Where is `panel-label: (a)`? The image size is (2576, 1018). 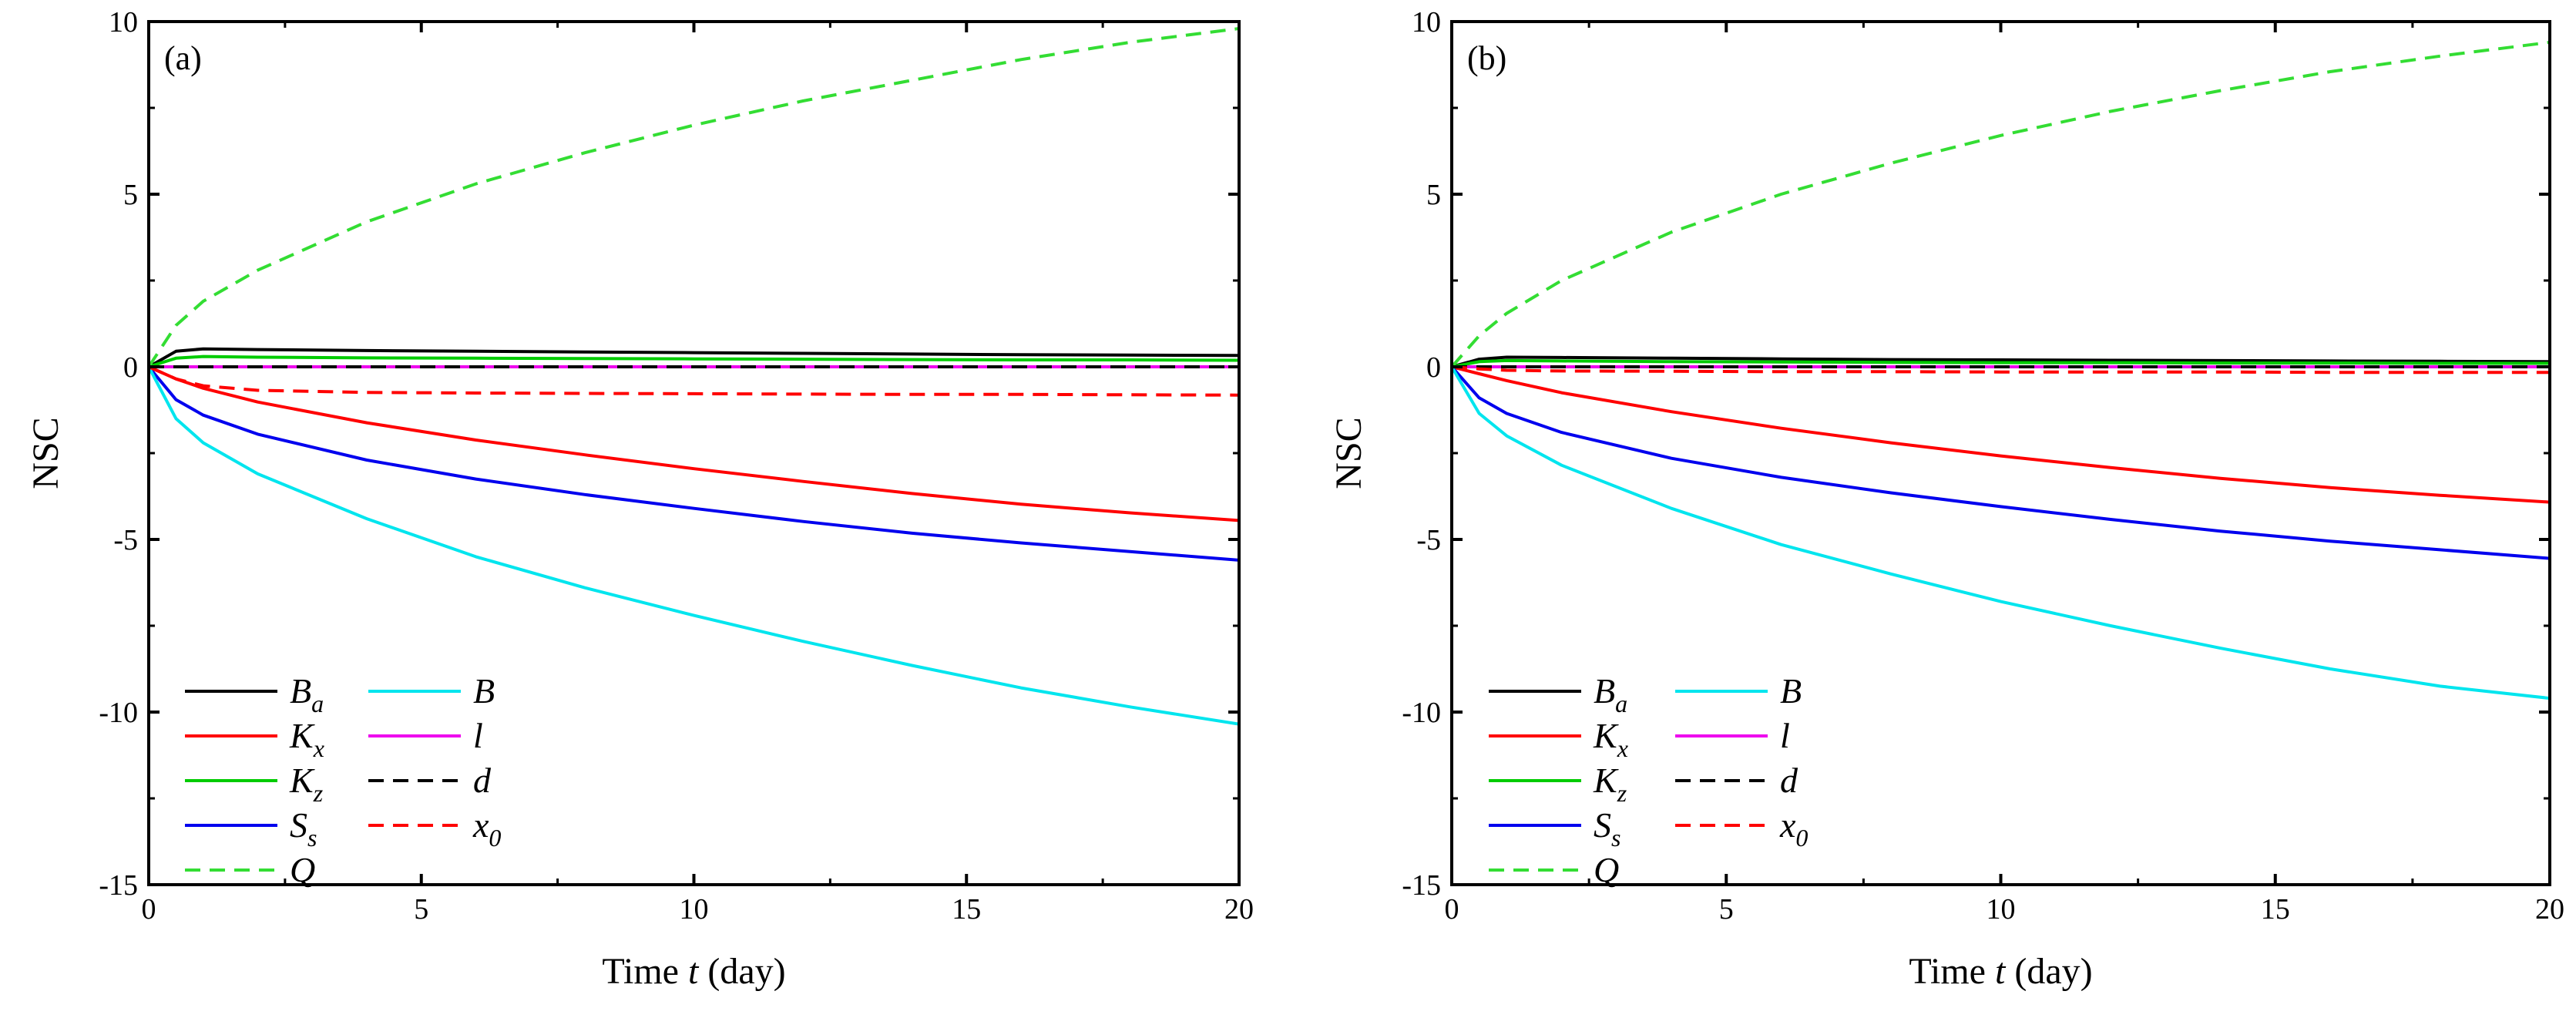 panel-label: (a) is located at coordinates (183, 58).